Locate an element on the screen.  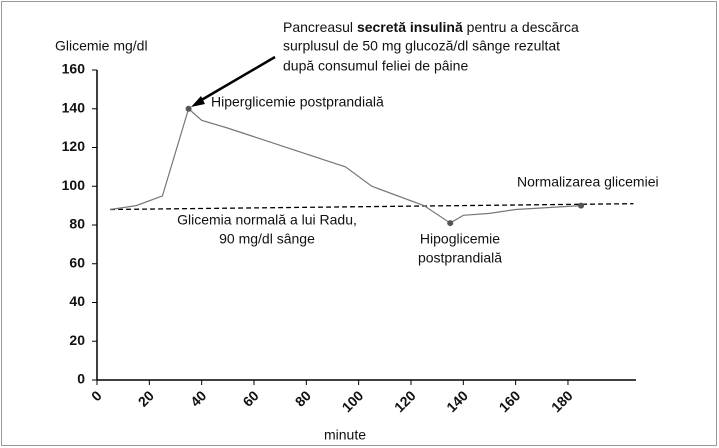
y-tick-label: 20 is located at coordinates (77, 340).